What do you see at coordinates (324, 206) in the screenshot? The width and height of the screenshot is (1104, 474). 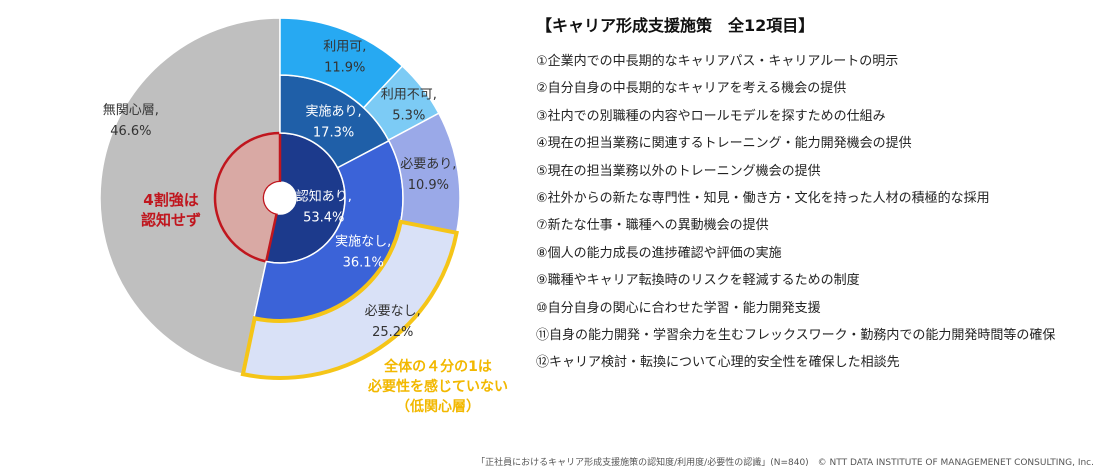 I see `label-aware: 認知あり, 53.4%` at bounding box center [324, 206].